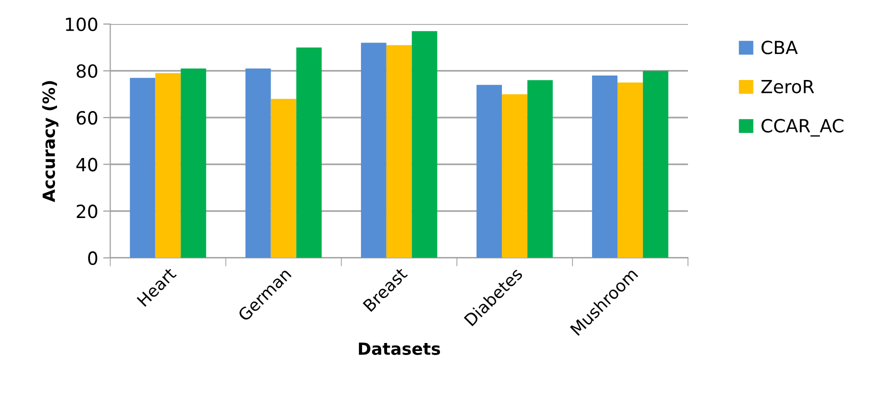 This screenshot has width=882, height=401. What do you see at coordinates (50, 141) in the screenshot?
I see `y-axis-title: Accuracy (%)` at bounding box center [50, 141].